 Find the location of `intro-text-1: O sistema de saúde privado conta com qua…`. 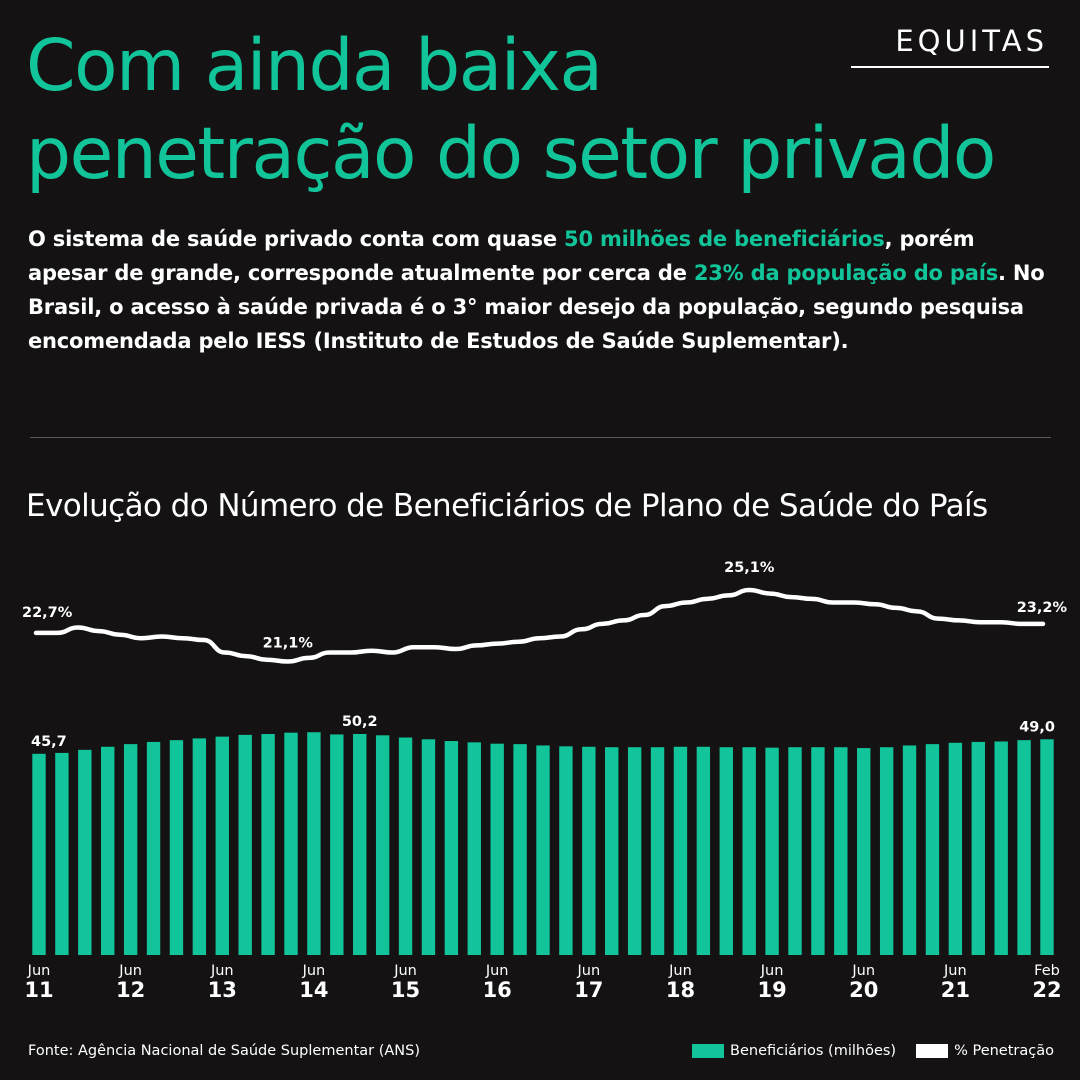

intro-text-1: O sistema de saúde privado conta com qua… is located at coordinates (296, 239).